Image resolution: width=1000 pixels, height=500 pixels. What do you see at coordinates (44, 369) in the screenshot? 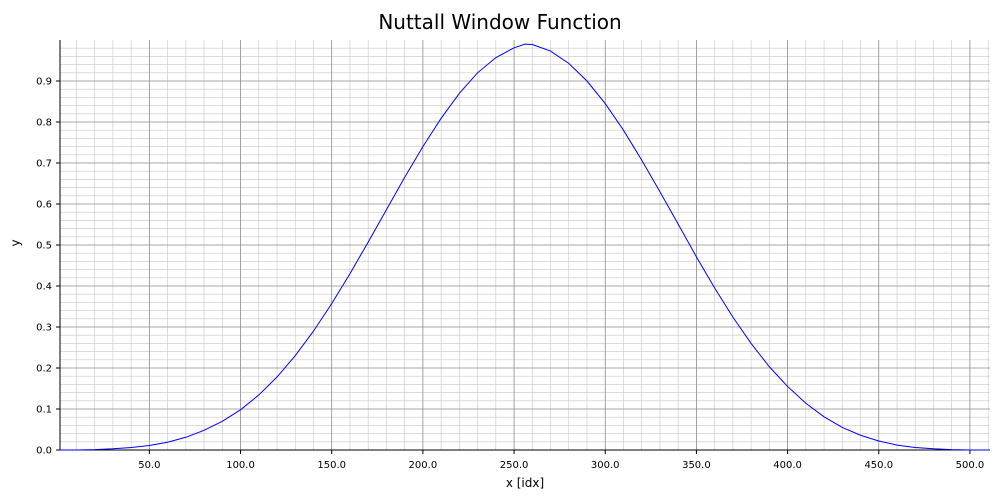
I see `y-tick-label: 0.2` at bounding box center [44, 369].